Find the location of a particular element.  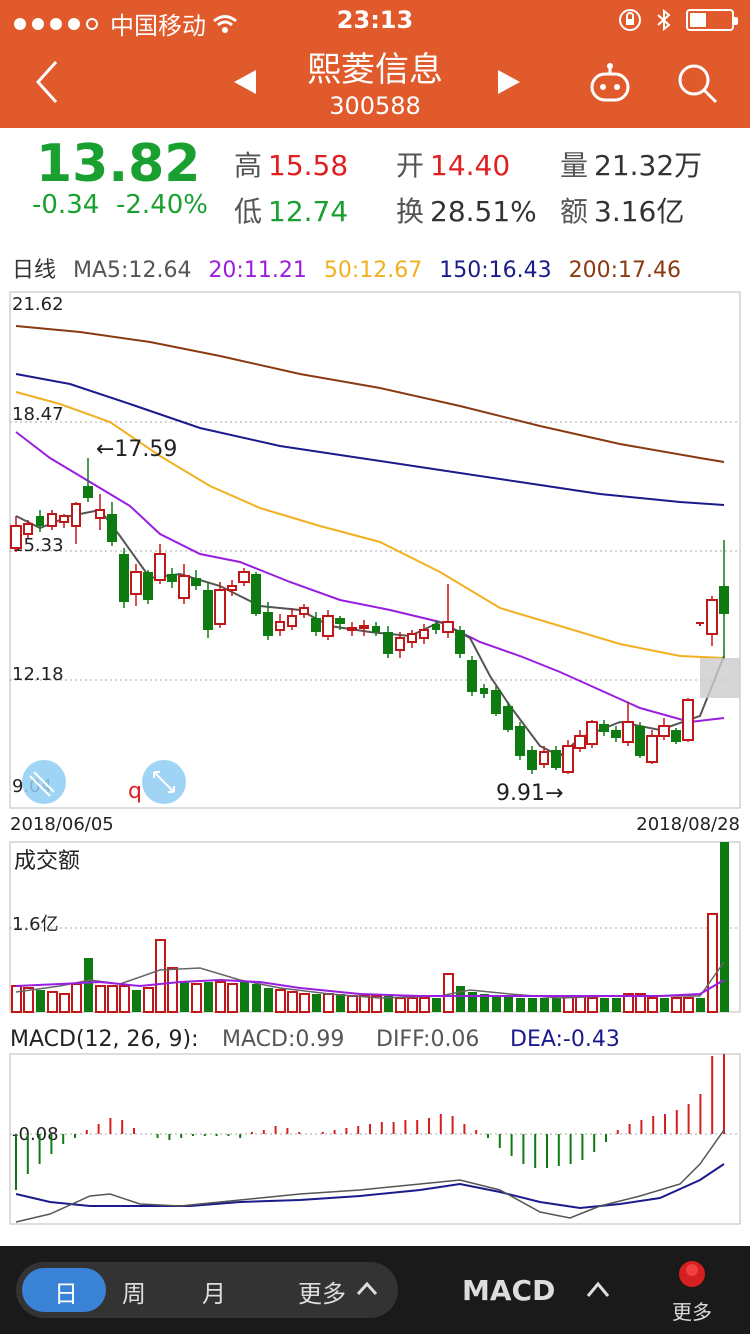

tab-week: 周 is located at coordinates (134, 1294).